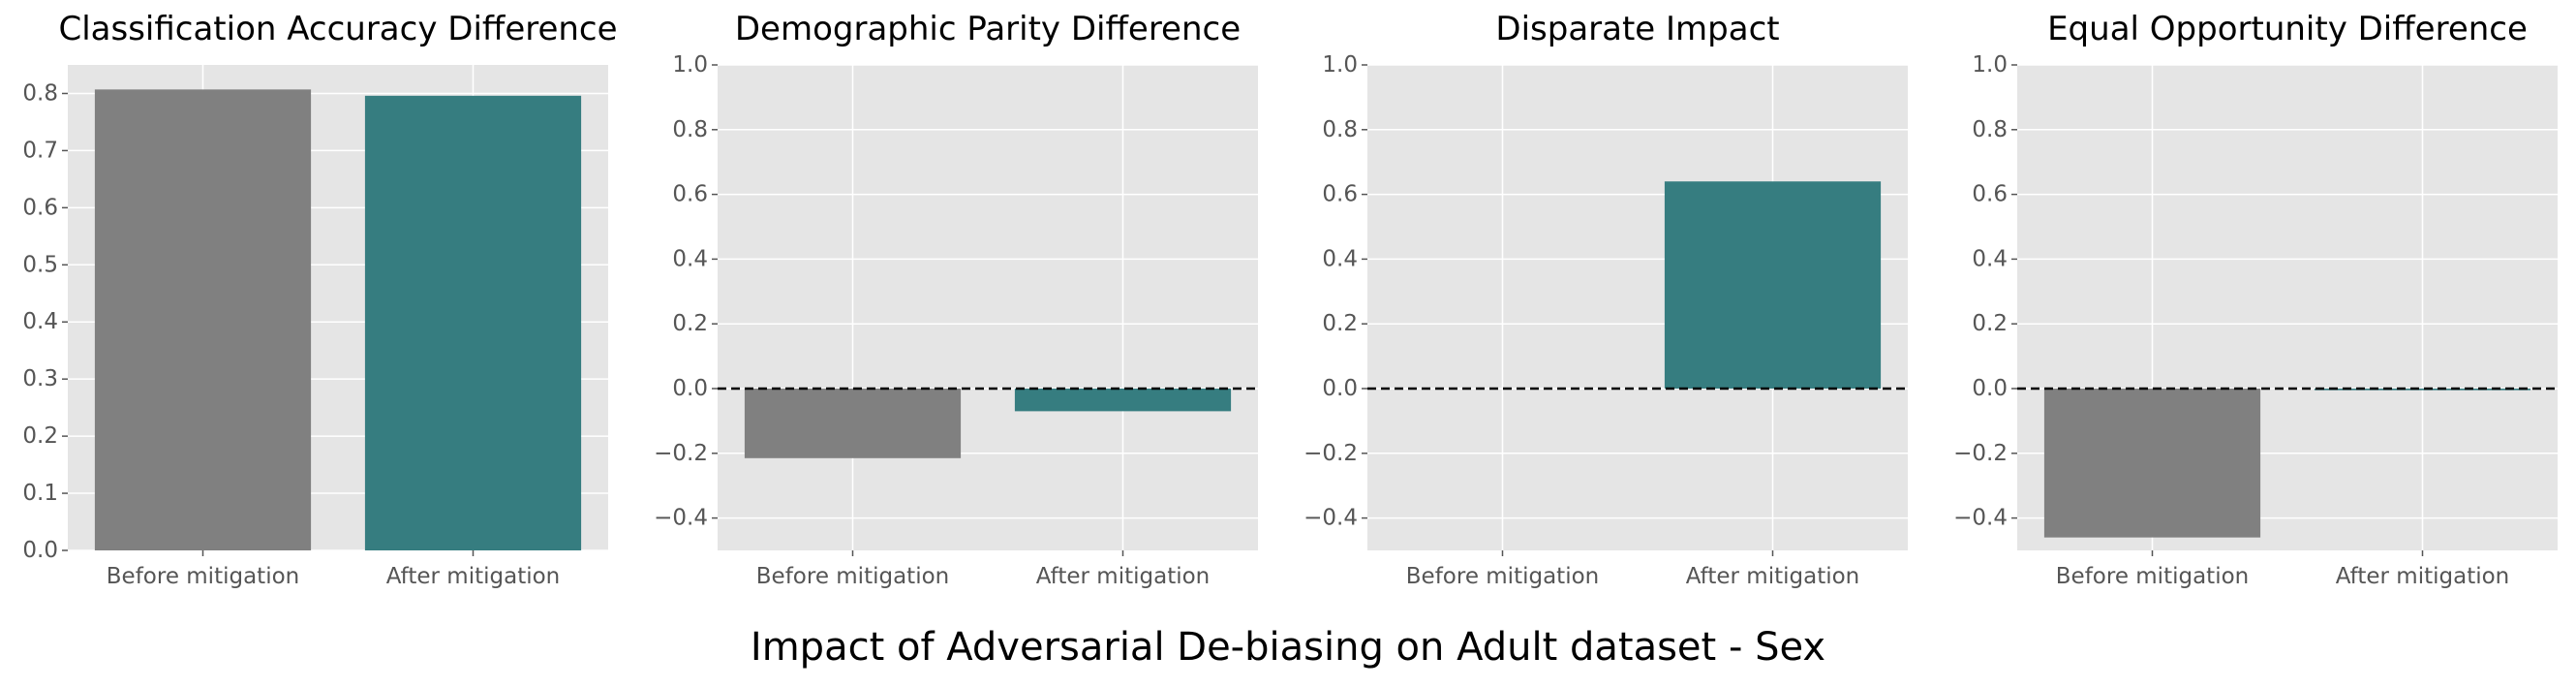  I want to click on panel-title-3: Disparate Impact, so click(1637, 29).